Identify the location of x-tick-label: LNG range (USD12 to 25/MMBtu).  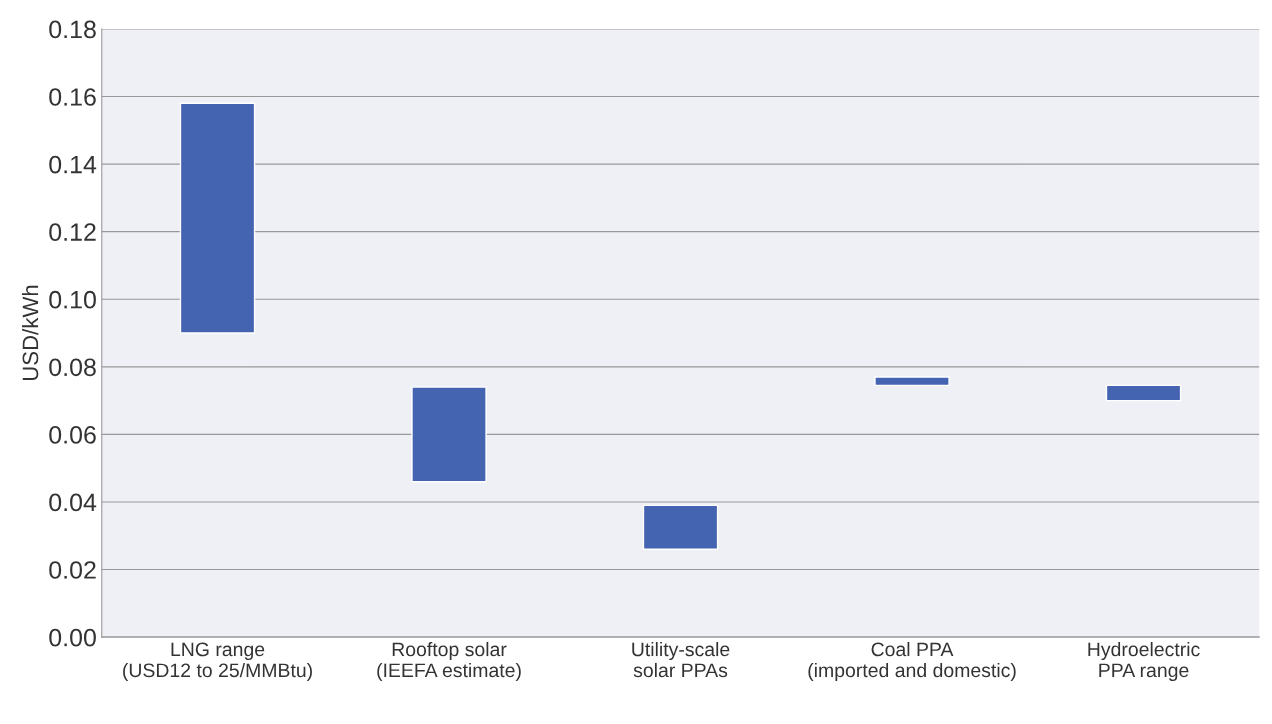
(217, 662).